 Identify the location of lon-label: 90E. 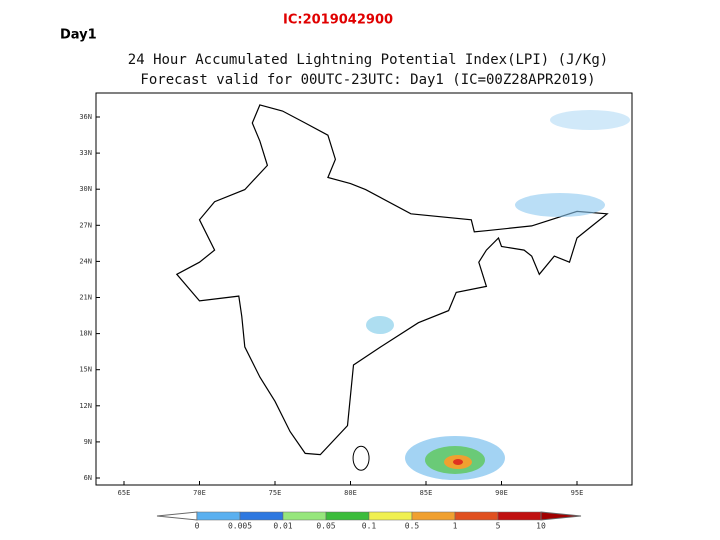
(501, 493).